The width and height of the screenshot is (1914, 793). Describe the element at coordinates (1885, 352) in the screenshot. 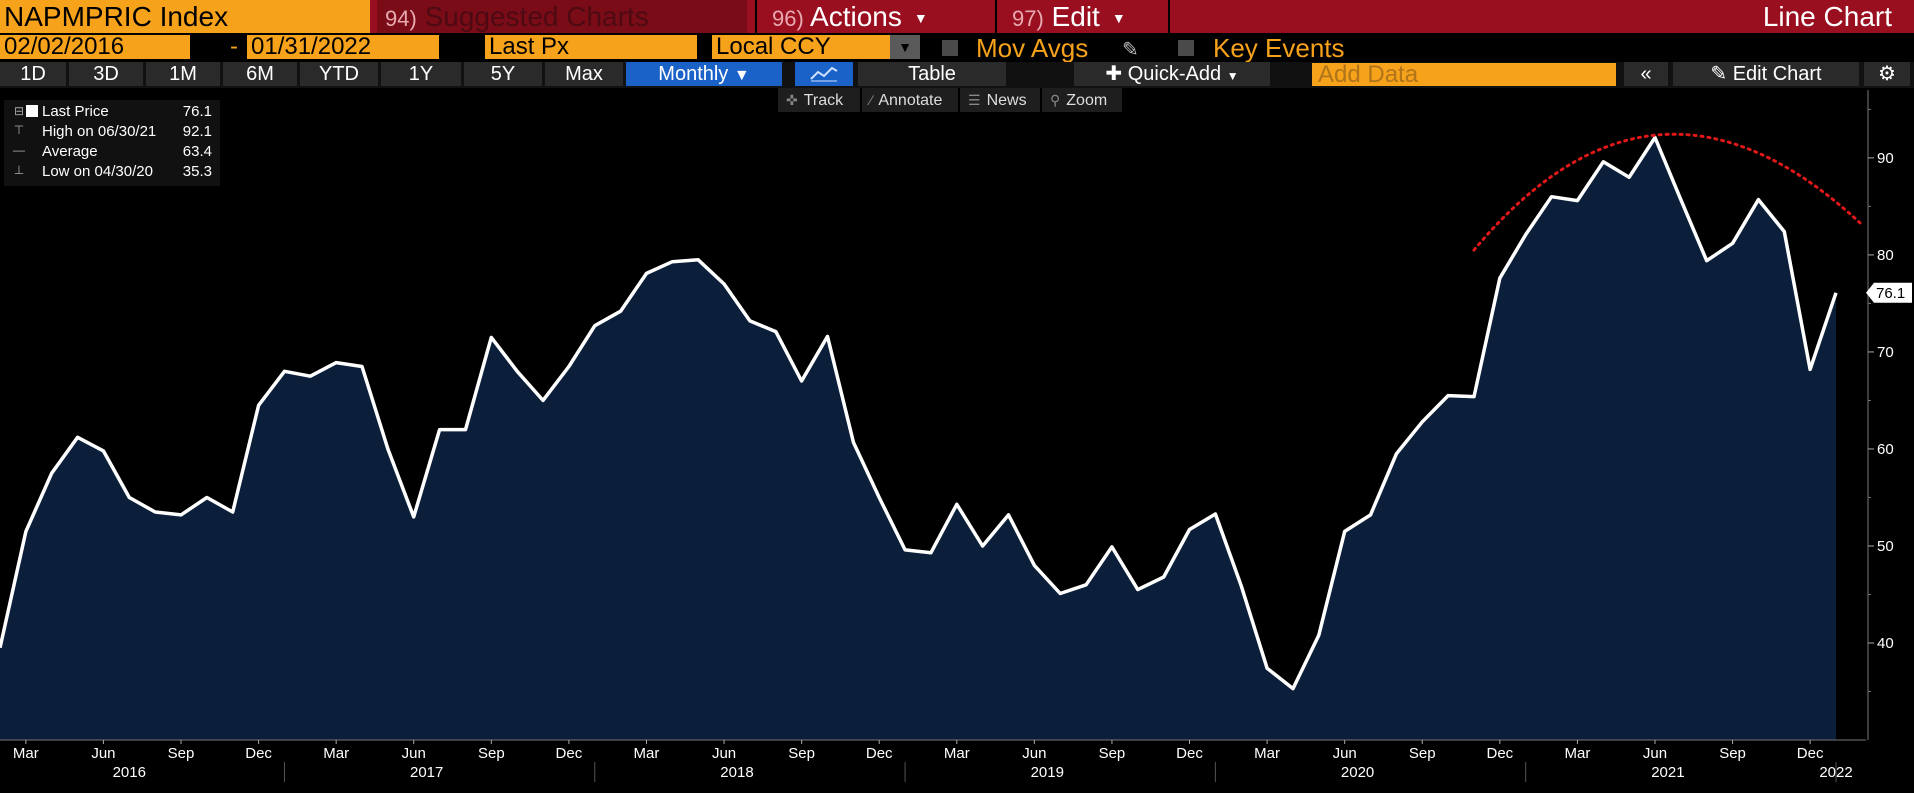

I see `y-tick-label: 70` at that location.